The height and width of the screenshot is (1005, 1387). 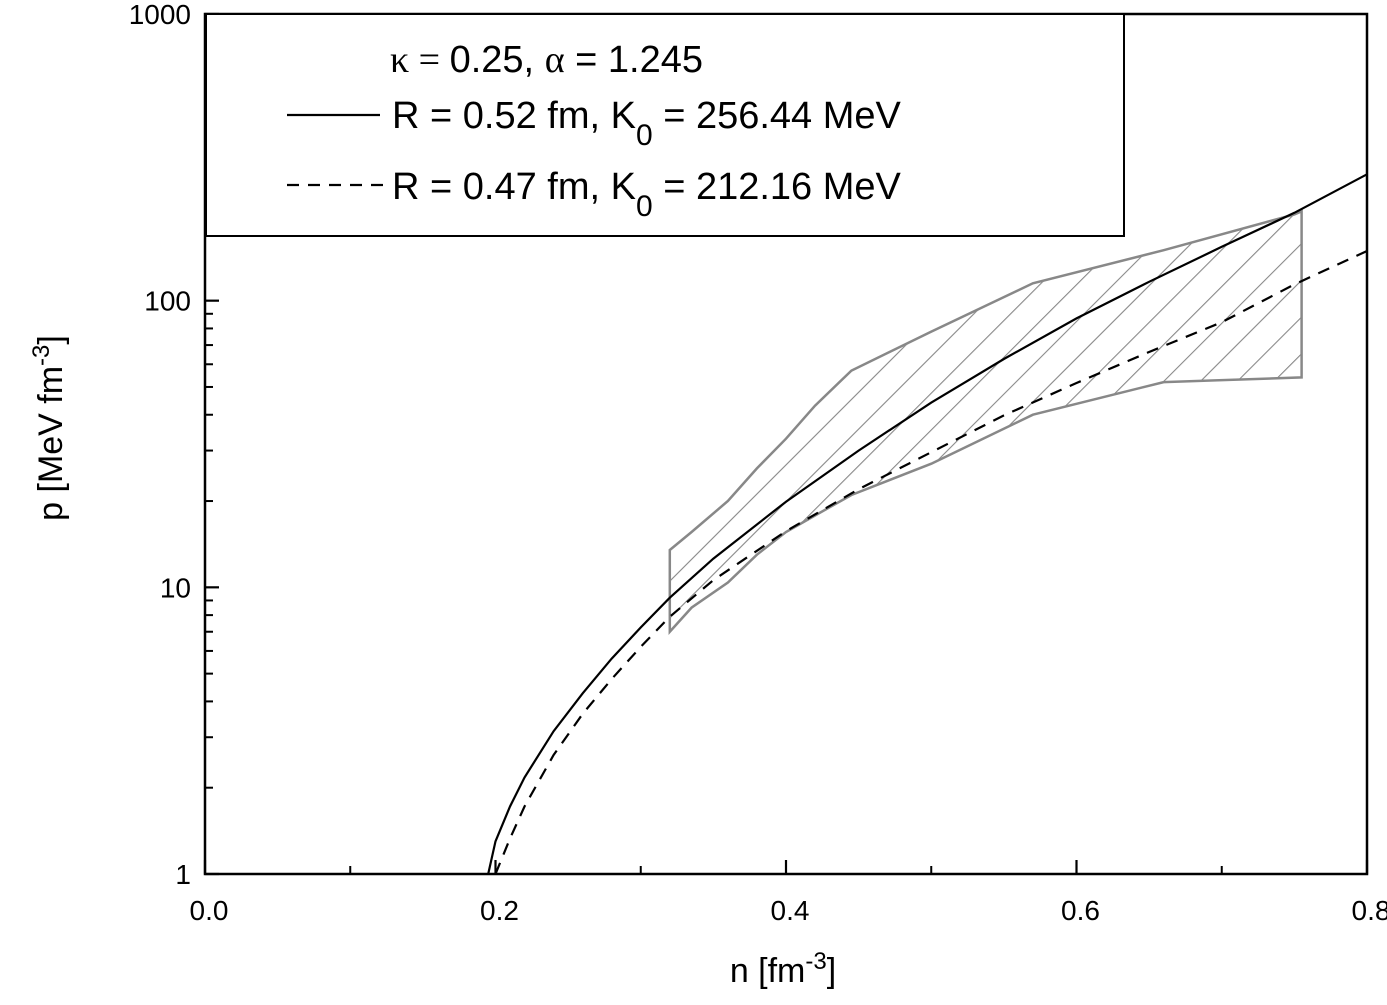 I want to click on y-tick-label: 1000, so click(x=160, y=15).